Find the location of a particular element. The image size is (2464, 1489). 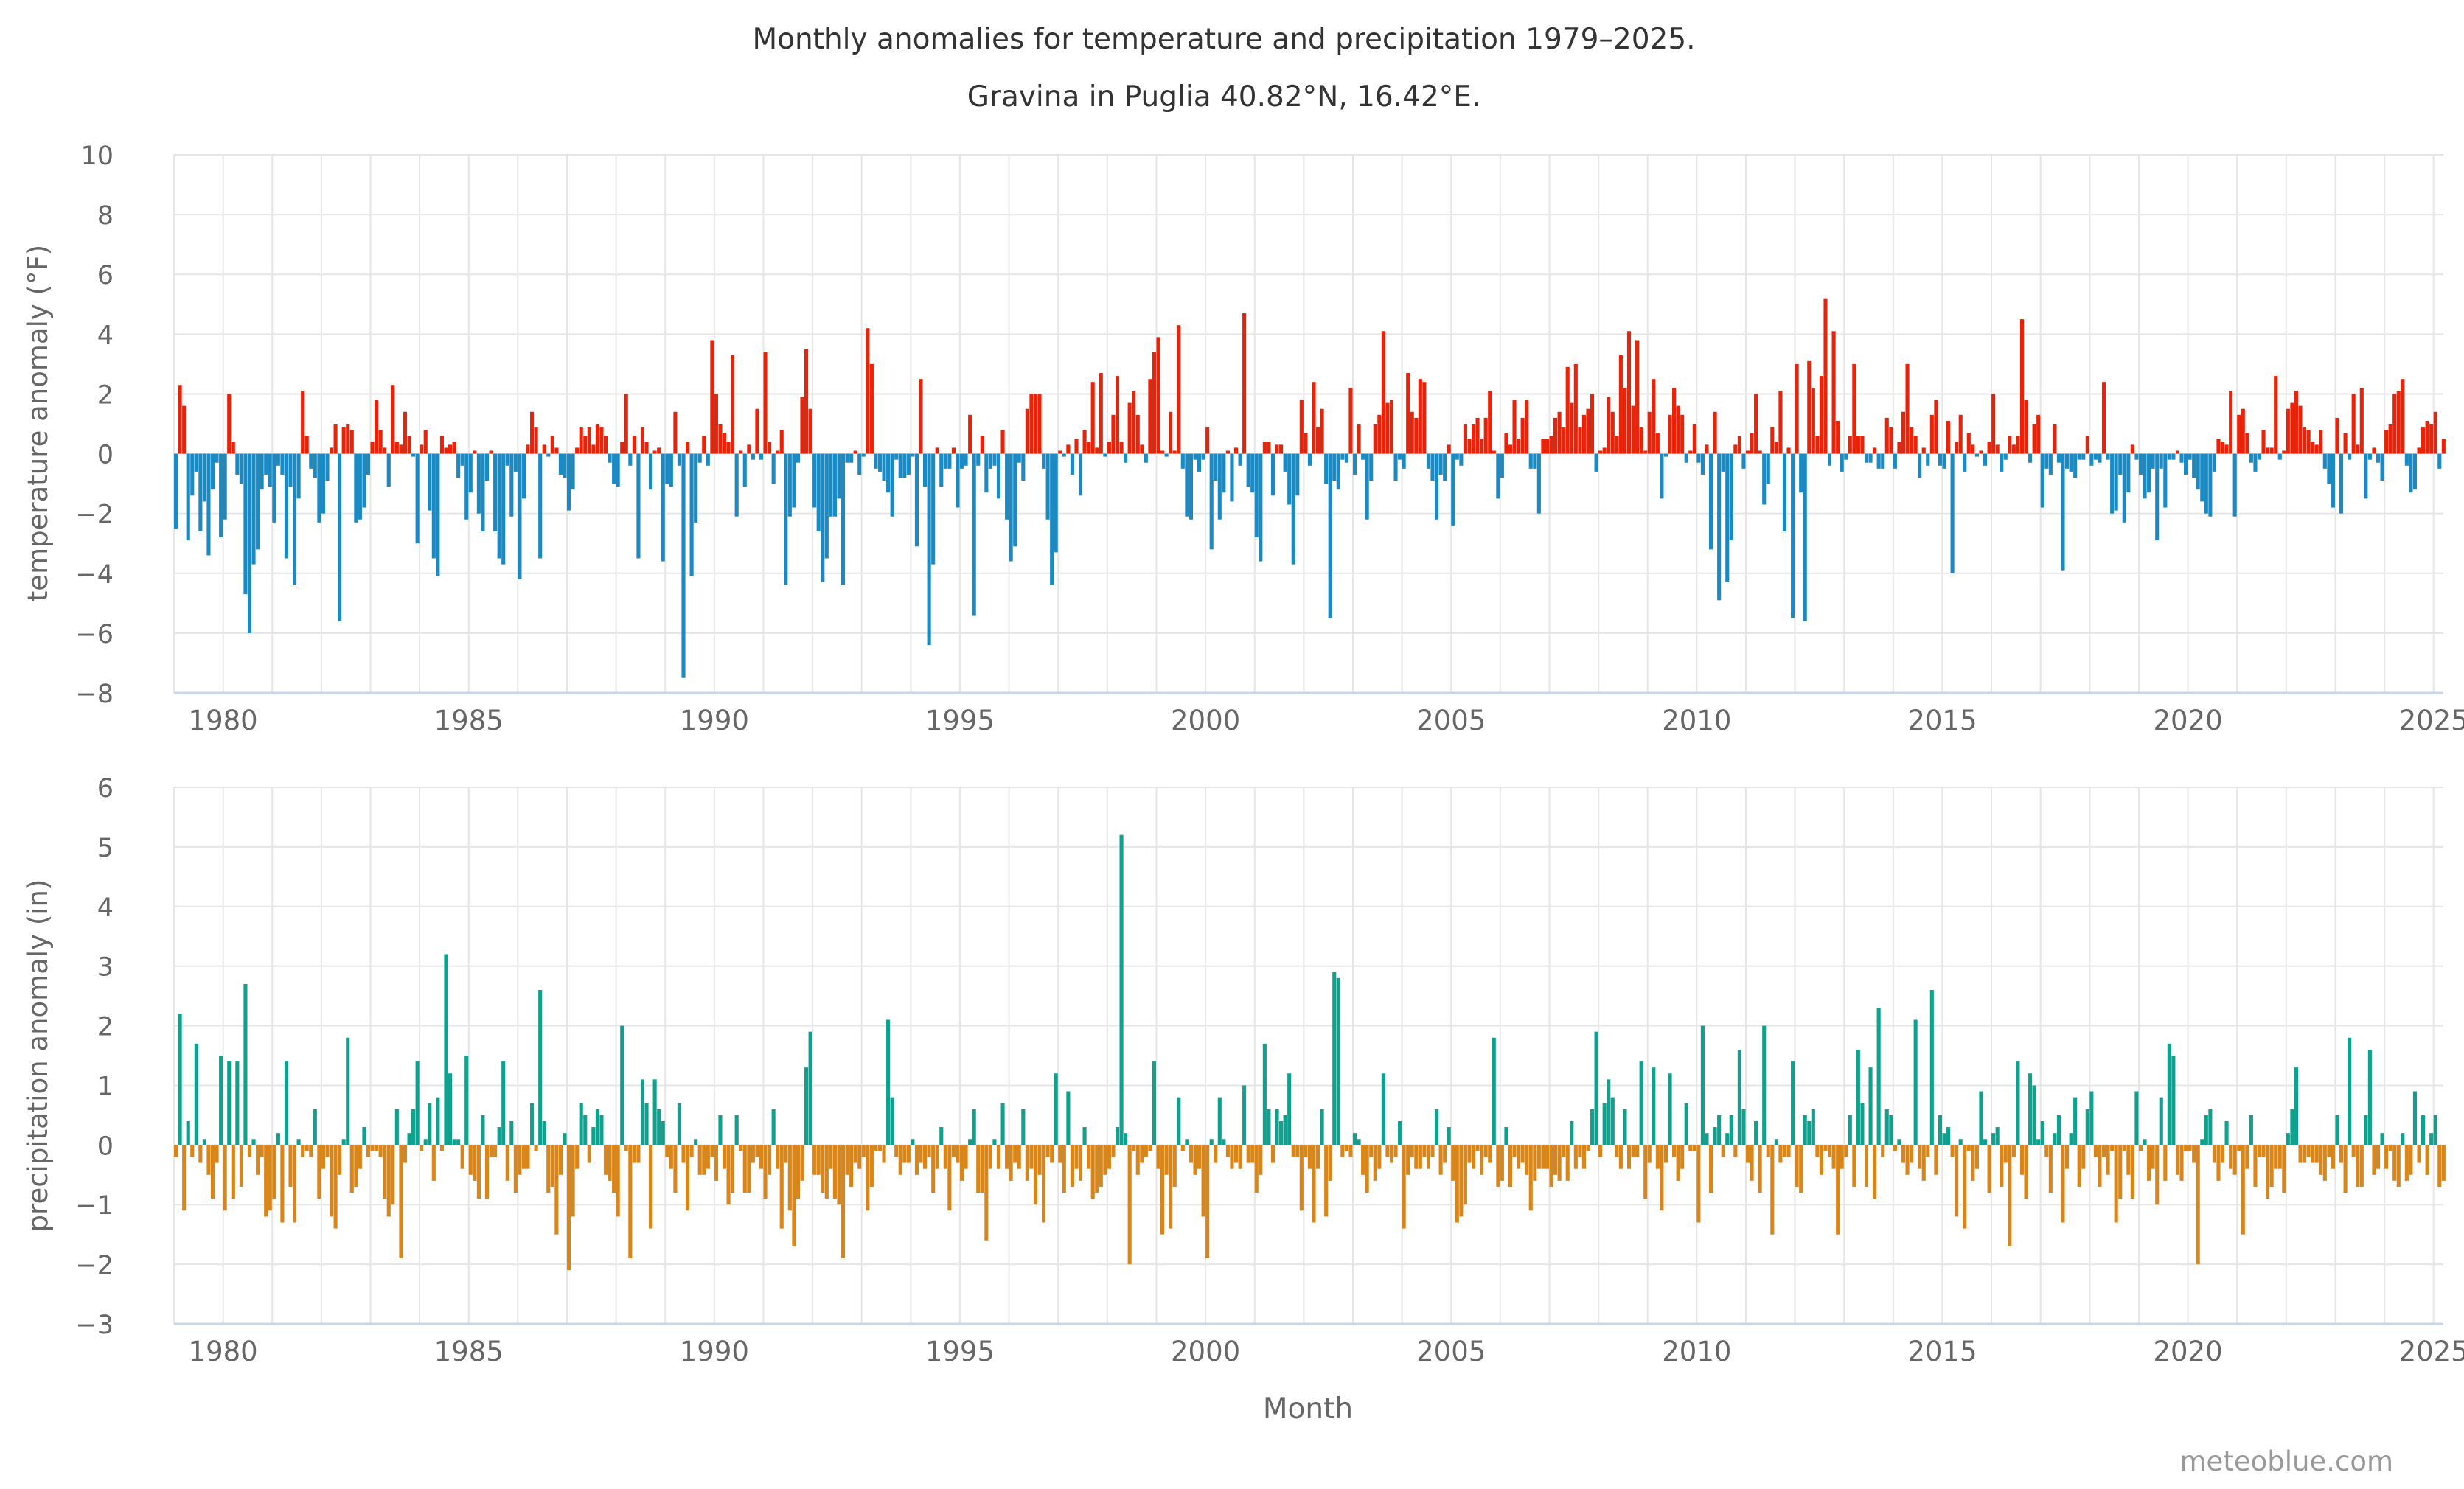

temp-x-tick-label: 2000 is located at coordinates (1205, 720).